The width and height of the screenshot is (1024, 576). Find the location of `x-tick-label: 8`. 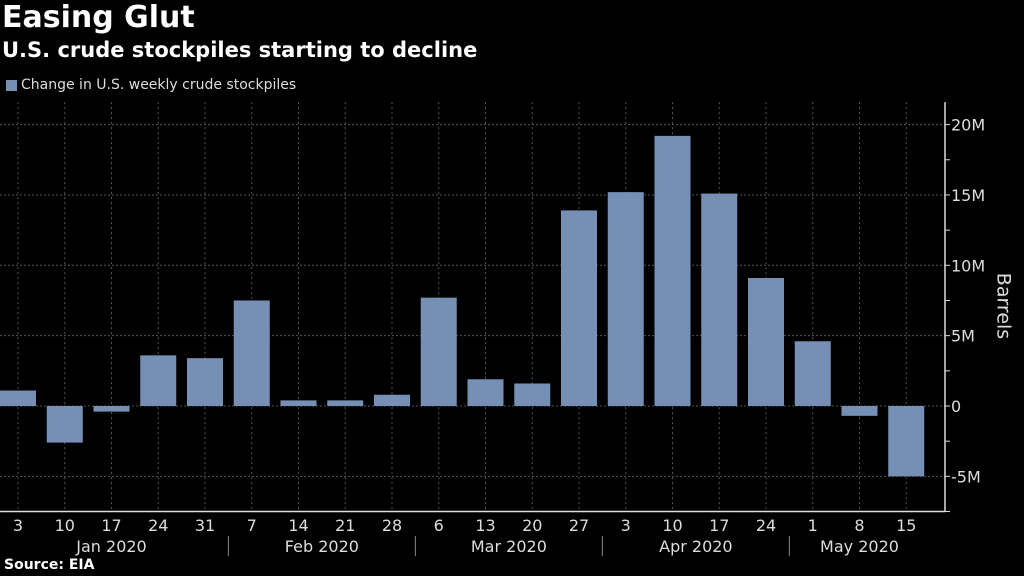

x-tick-label: 8 is located at coordinates (859, 525).